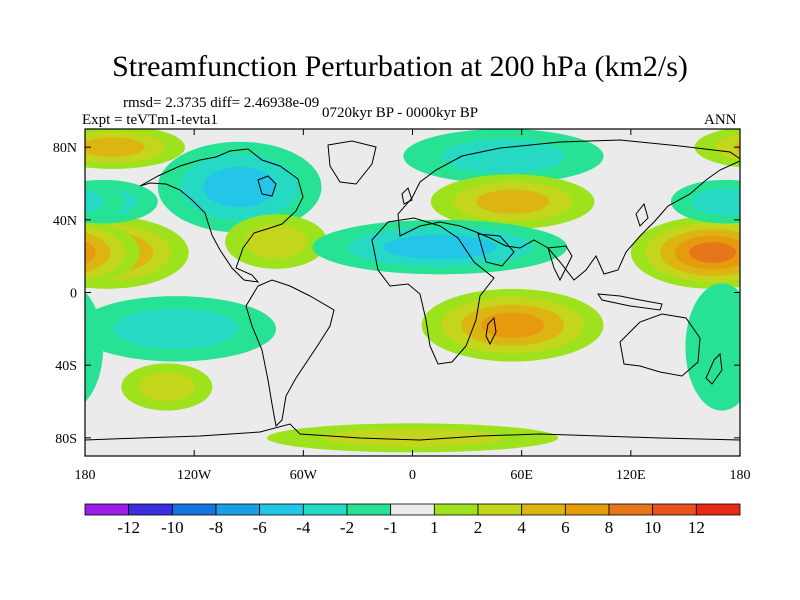 The image size is (800, 600). What do you see at coordinates (400, 113) in the screenshot?
I see `period-label: 0720kyr BP - 0000kyr BP` at bounding box center [400, 113].